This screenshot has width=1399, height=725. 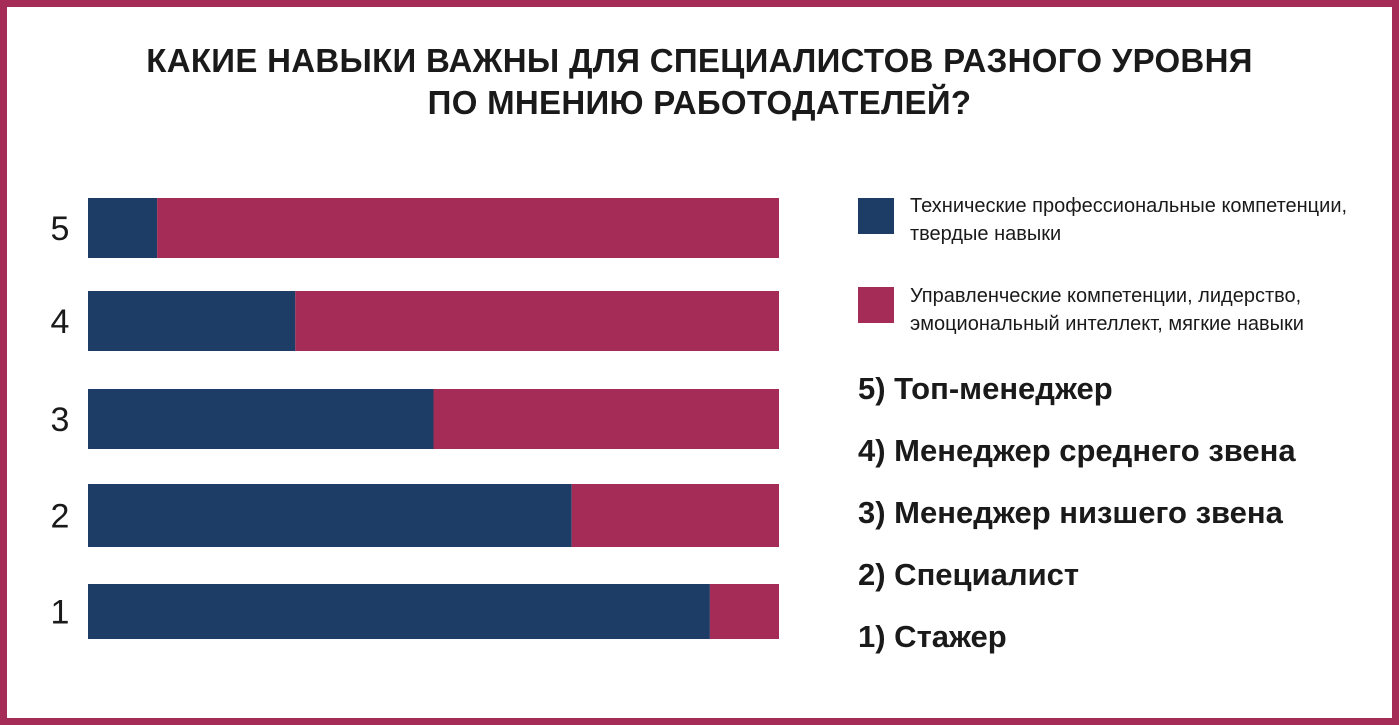 I want to click on y-tick-label-1: 1, so click(x=60, y=613).